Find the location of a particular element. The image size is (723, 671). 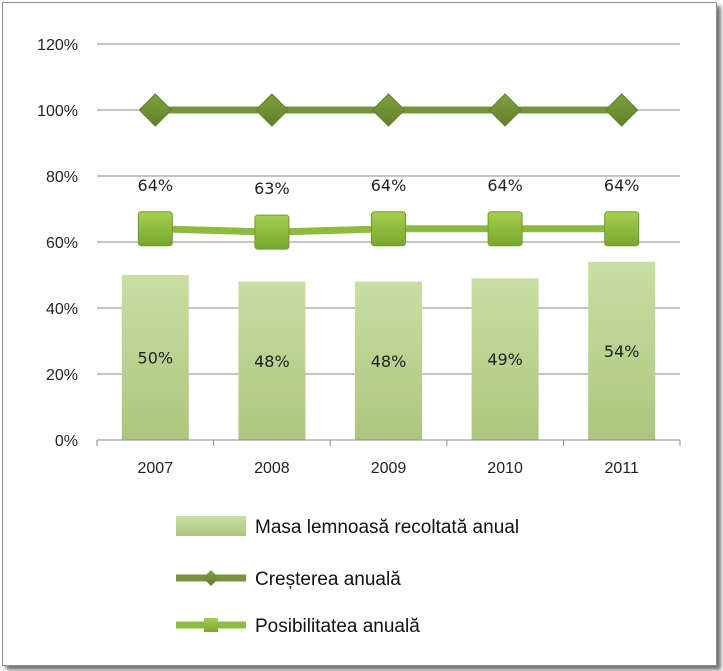

y-tick-label: 60% is located at coordinates (62, 243).